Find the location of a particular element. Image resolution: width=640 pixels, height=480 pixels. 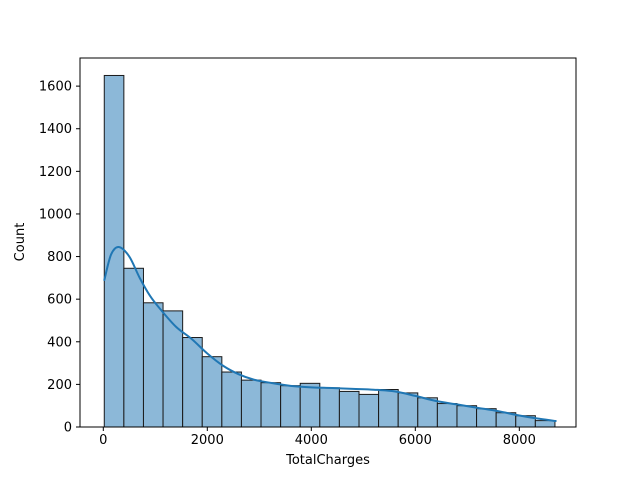

x-tick-label: 6000 is located at coordinates (415, 440).